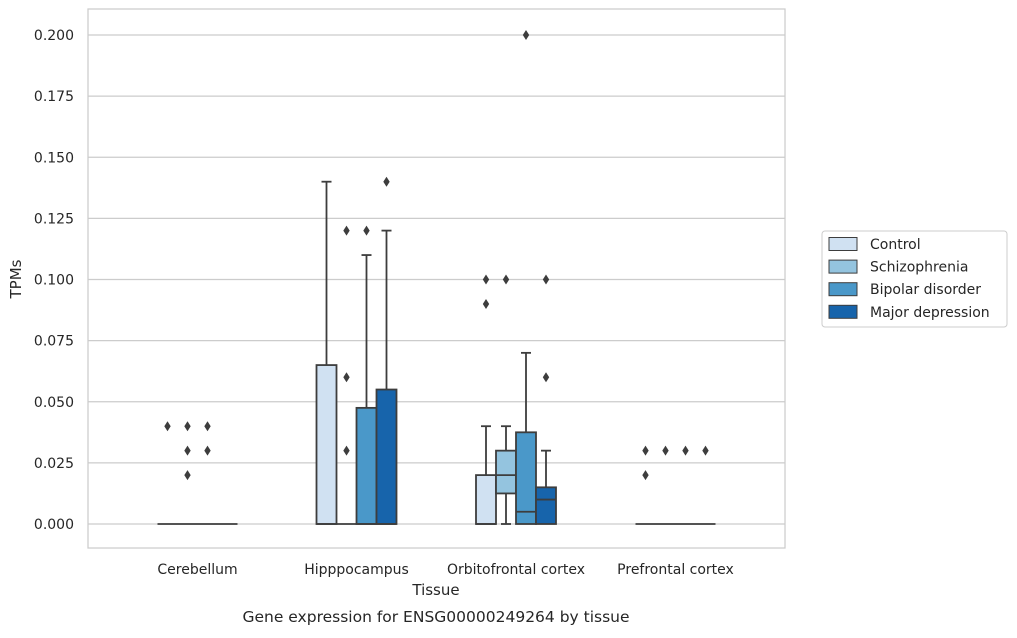  I want to click on y-tick-label: 0.125, so click(54, 219).